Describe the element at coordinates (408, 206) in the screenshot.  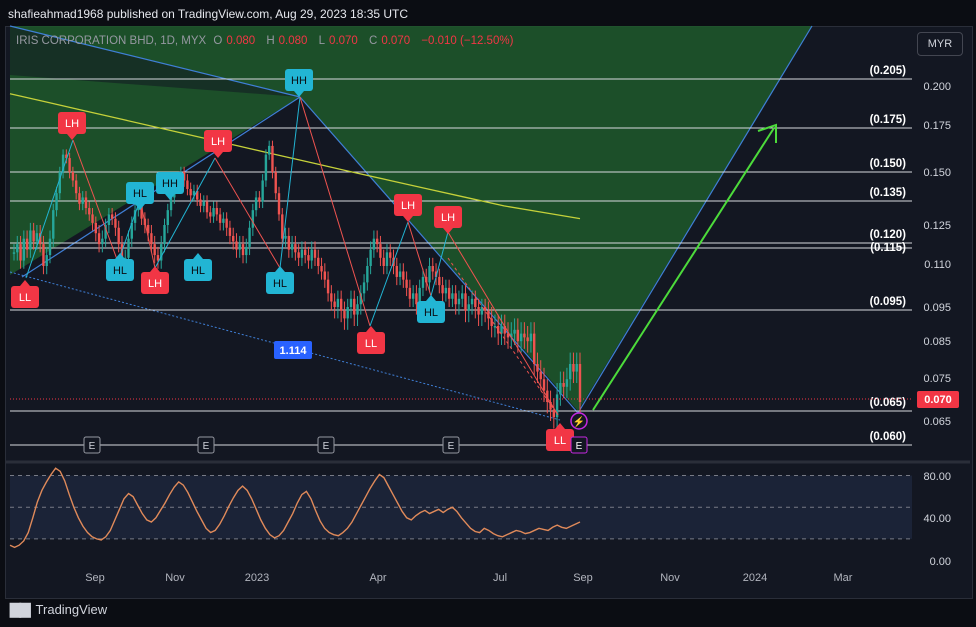
I see `swing-label-text: LH` at that location.